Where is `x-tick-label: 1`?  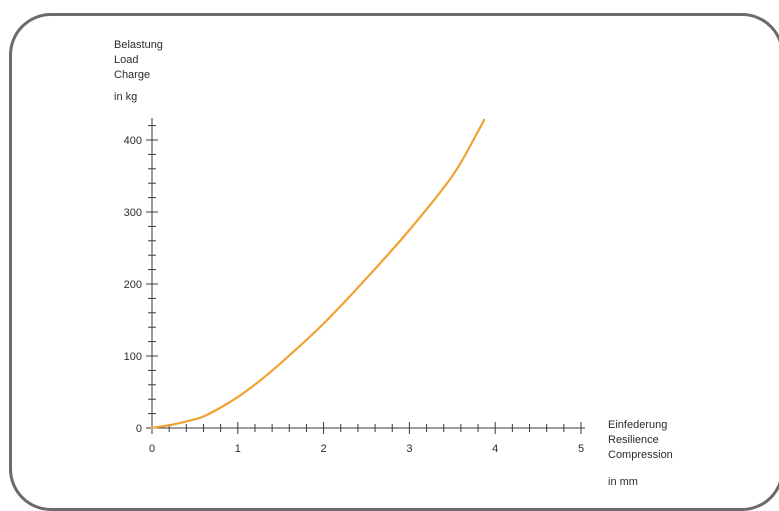 x-tick-label: 1 is located at coordinates (238, 449).